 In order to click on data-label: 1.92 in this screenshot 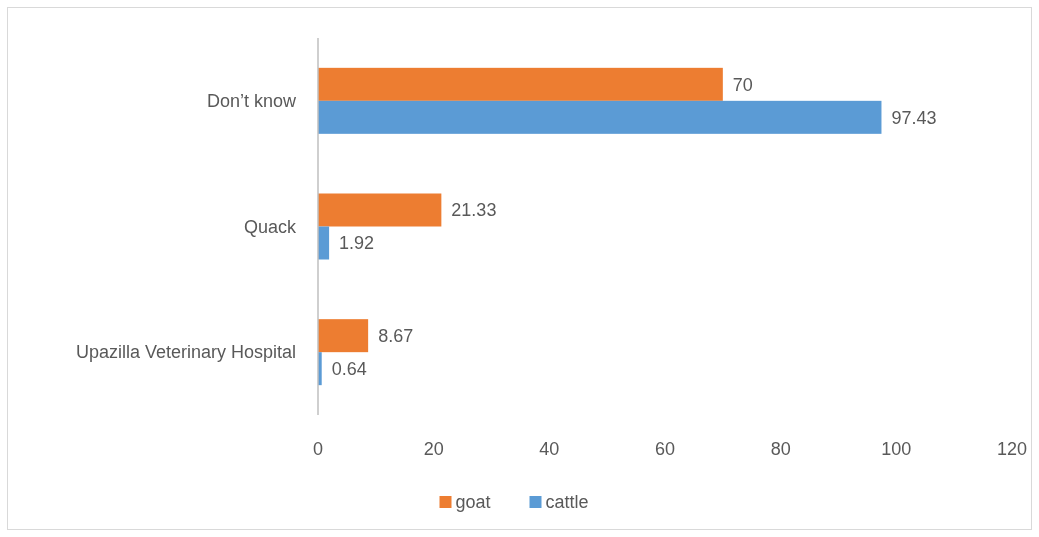, I will do `click(357, 243)`.